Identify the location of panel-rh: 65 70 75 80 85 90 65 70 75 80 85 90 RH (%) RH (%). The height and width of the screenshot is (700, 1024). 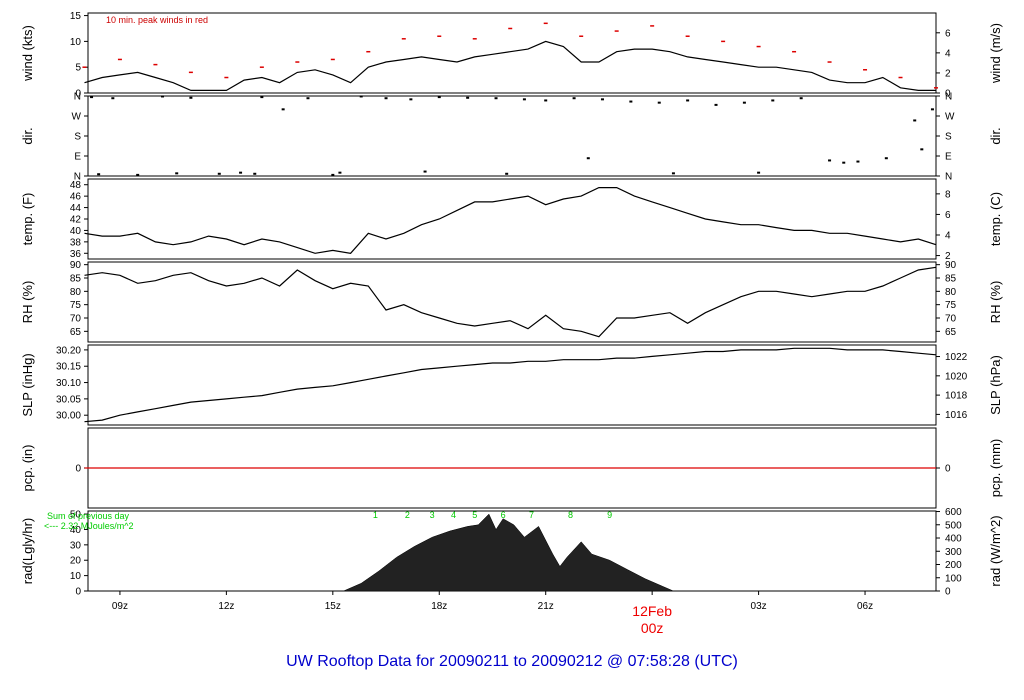
(511, 301).